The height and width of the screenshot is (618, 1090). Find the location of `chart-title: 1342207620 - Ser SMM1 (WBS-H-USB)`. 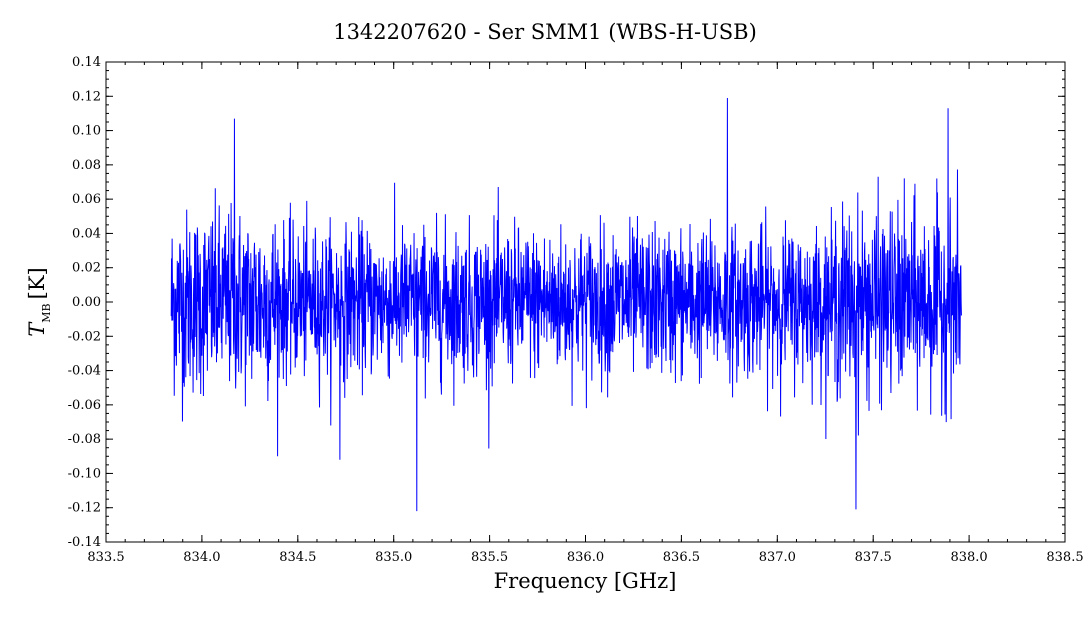

chart-title: 1342207620 - Ser SMM1 (WBS-H-USB) is located at coordinates (545, 32).